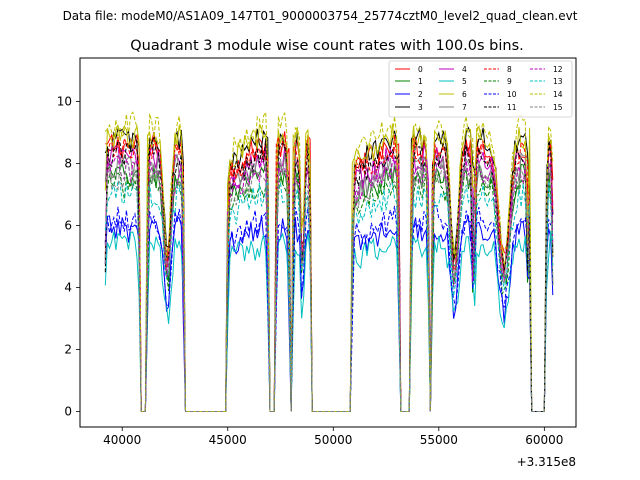 This screenshot has height=480, width=640. What do you see at coordinates (68, 287) in the screenshot?
I see `y-tick-label: 4` at bounding box center [68, 287].